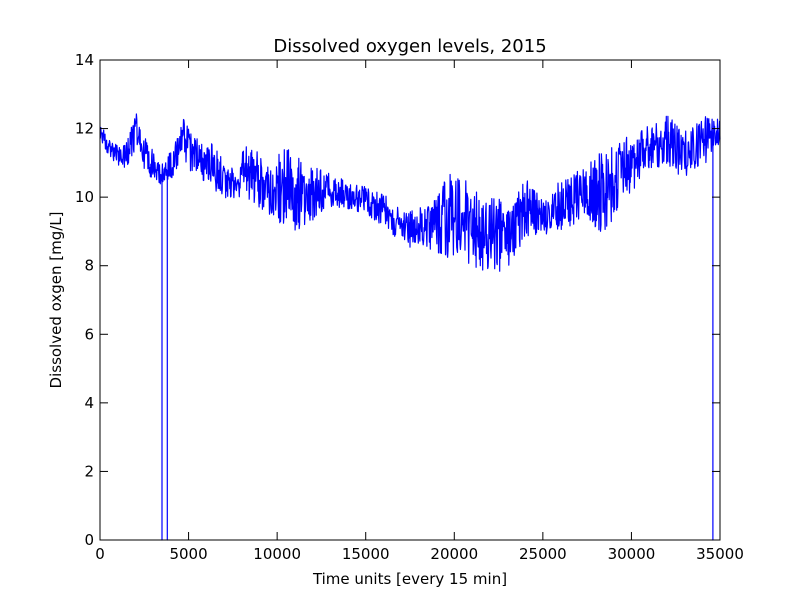 This screenshot has height=600, width=800. Describe the element at coordinates (409, 46) in the screenshot. I see `chart-title: Dissolved oxygen levels, 2015` at that location.